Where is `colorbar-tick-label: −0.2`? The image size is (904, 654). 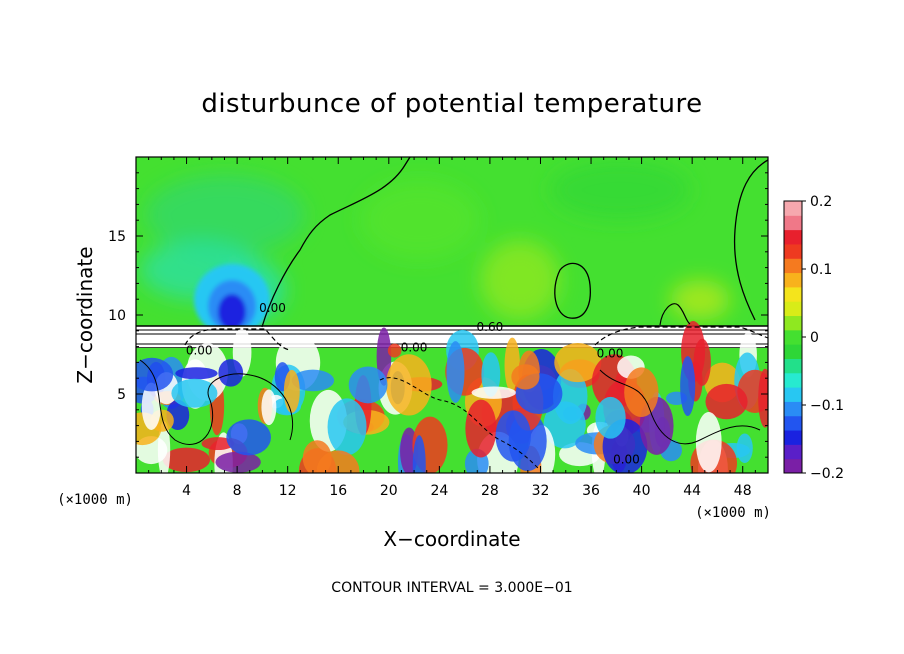
colorbar-tick-label: −0.2 is located at coordinates (827, 474).